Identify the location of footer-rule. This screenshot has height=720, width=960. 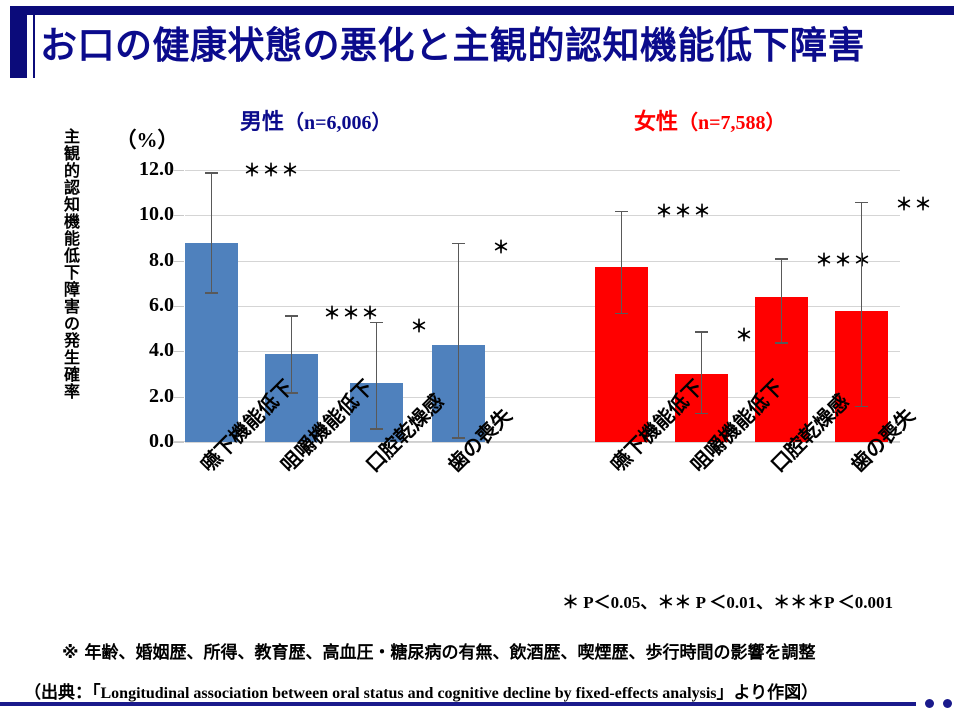
(458, 704).